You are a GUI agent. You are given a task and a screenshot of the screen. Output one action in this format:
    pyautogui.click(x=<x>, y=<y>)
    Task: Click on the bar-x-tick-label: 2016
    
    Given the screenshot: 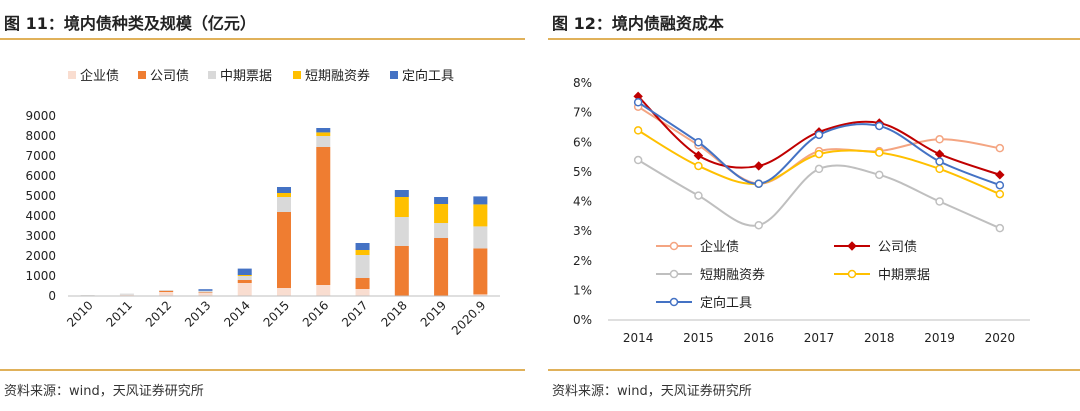 What is the action you would take?
    pyautogui.click(x=315, y=313)
    